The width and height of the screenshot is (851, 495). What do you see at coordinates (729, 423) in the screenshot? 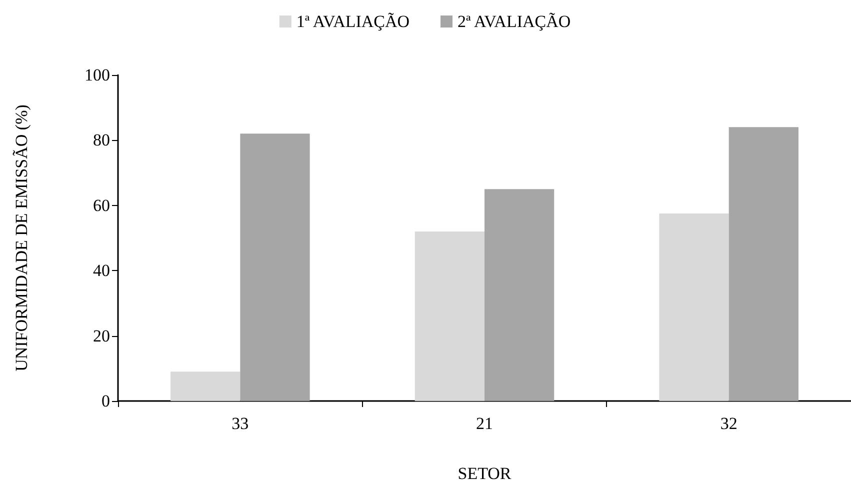
I see `x-tick-label: 32` at bounding box center [729, 423].